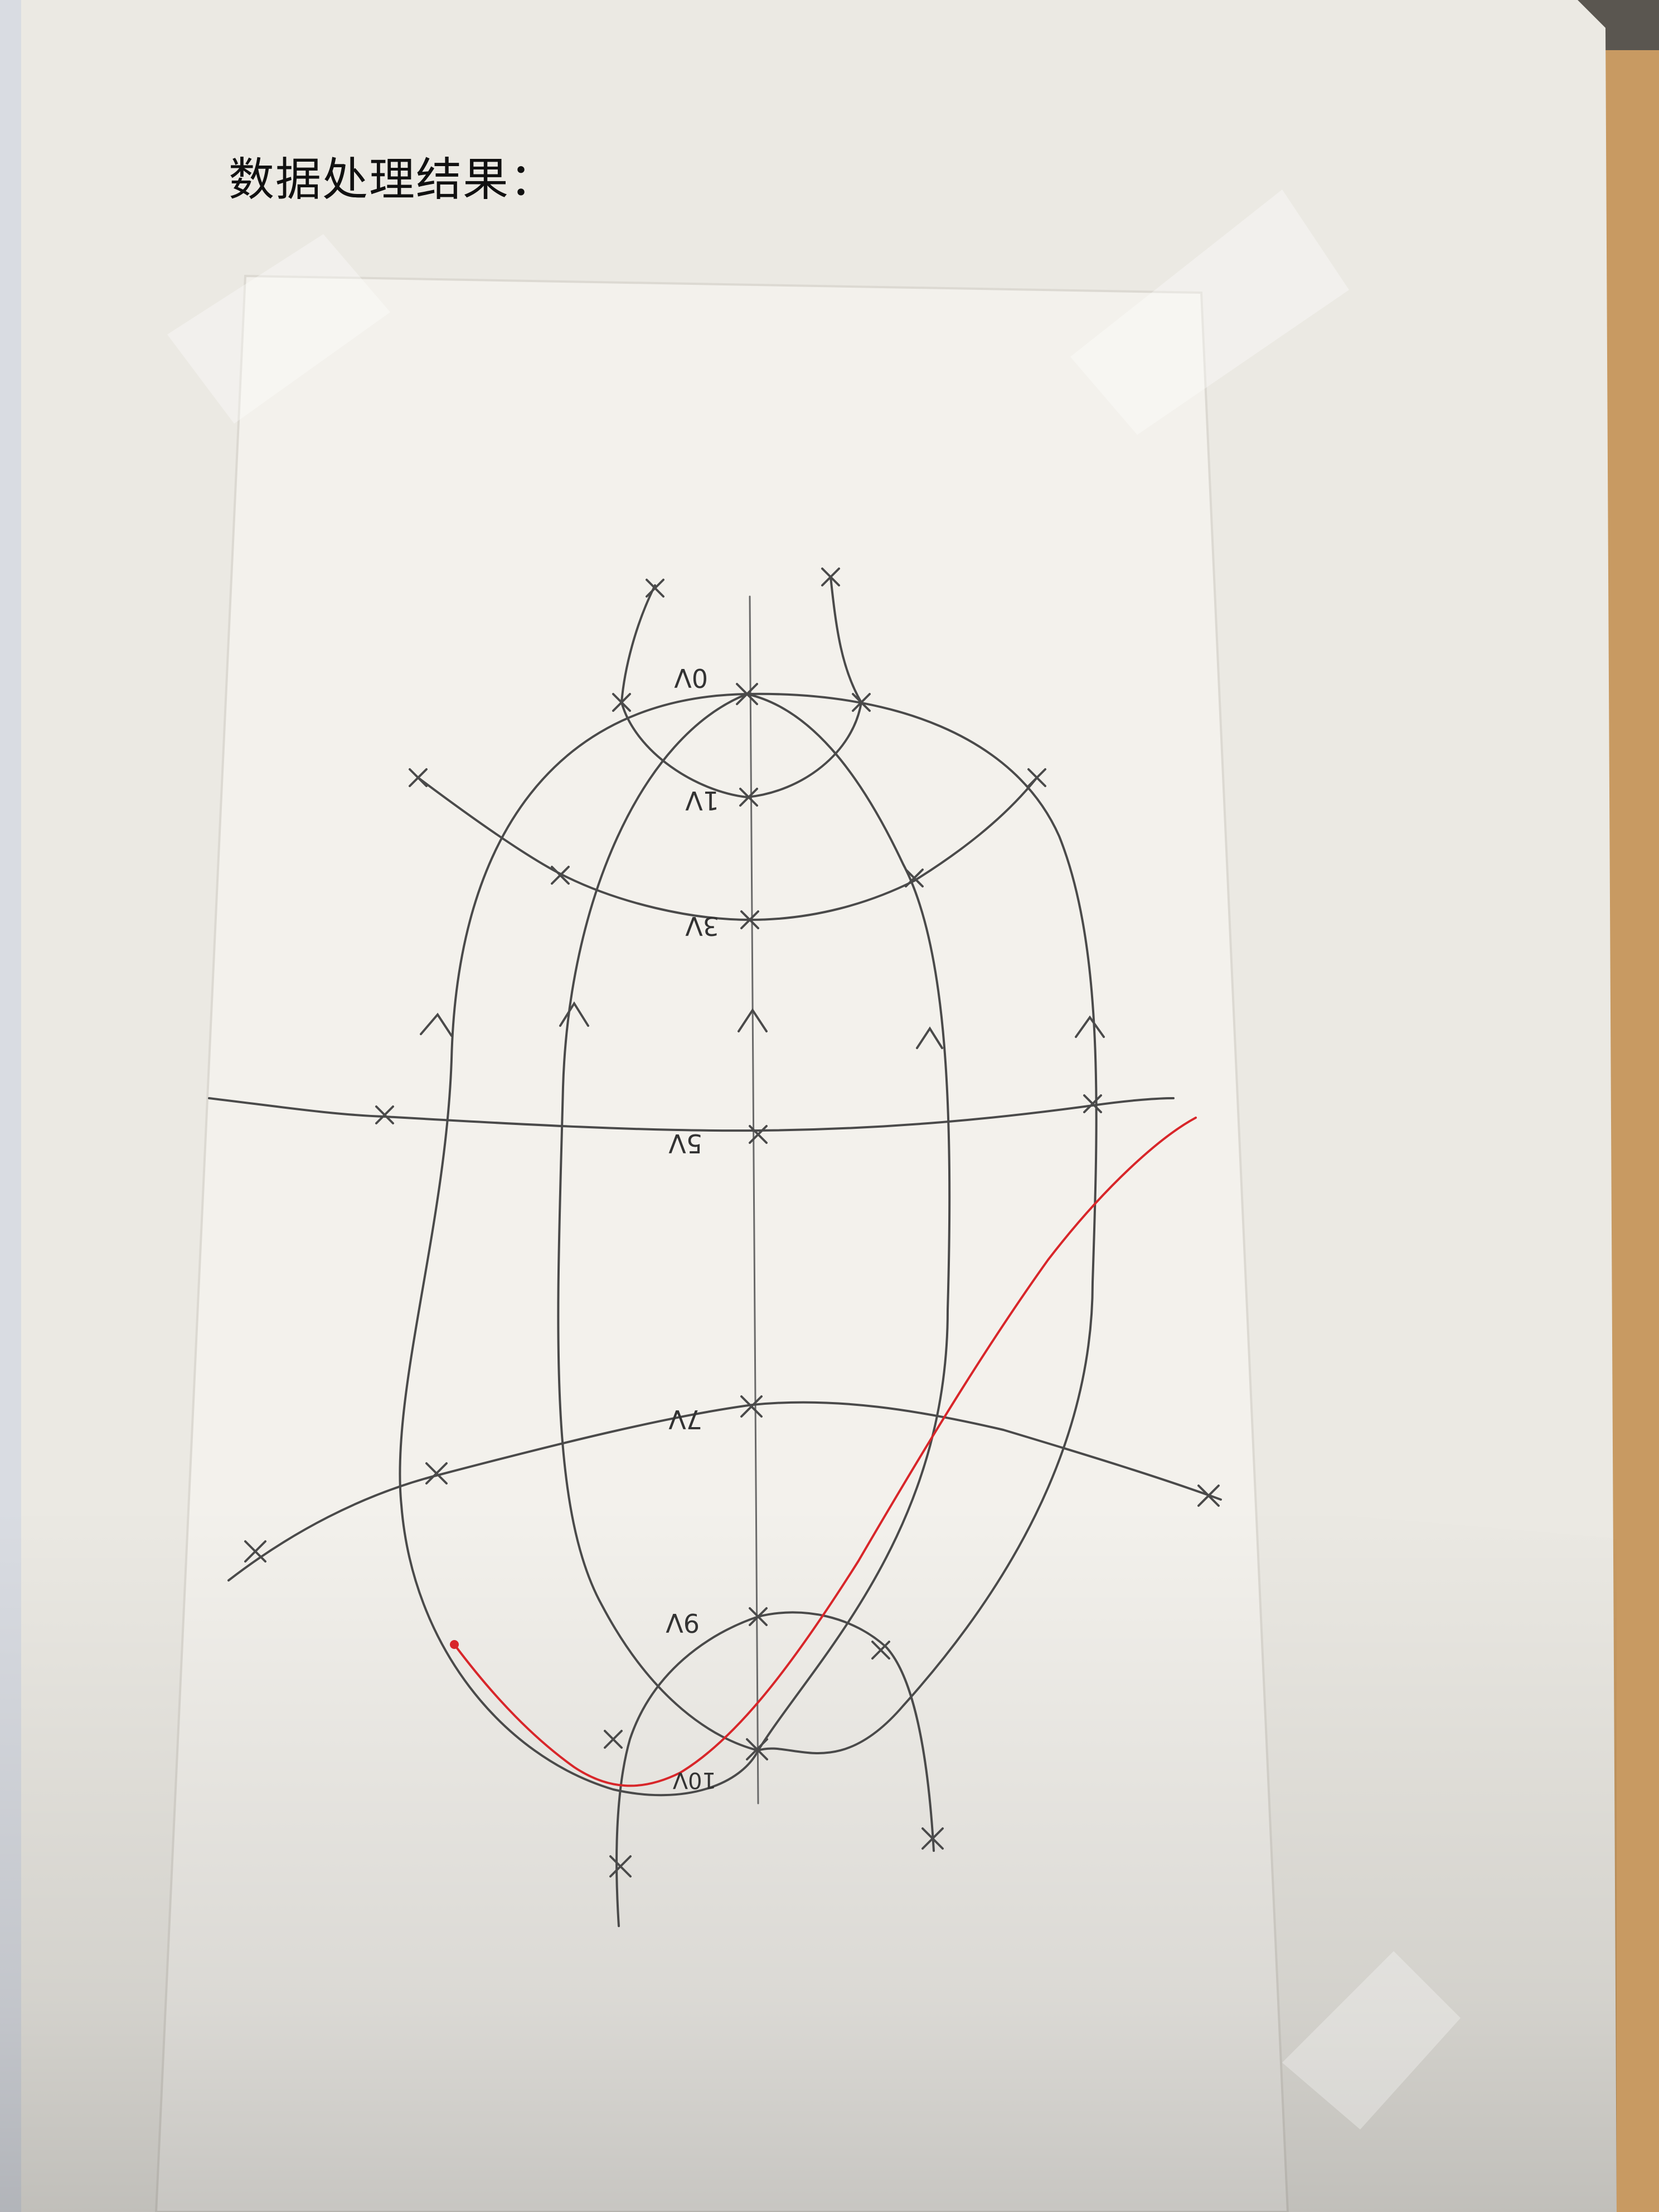  I want to click on results-heading: 数据处理结果：, so click(393, 179).